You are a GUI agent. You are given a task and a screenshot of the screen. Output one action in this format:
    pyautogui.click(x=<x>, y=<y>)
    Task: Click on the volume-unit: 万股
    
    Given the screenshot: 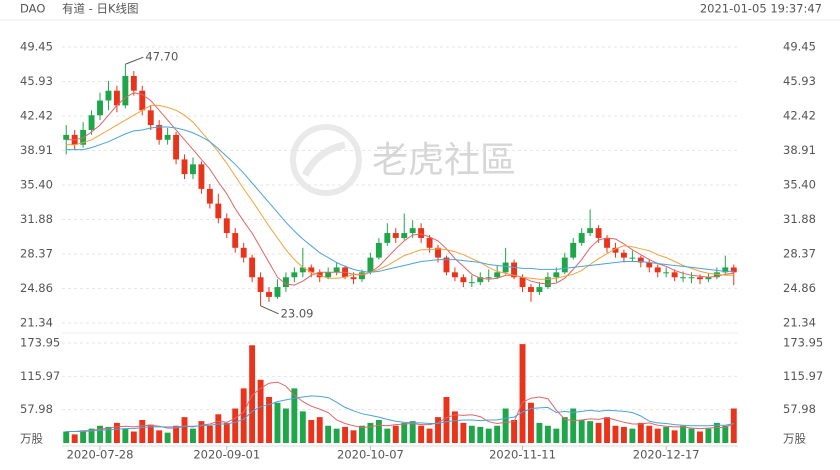 What is the action you would take?
    pyautogui.click(x=31, y=439)
    